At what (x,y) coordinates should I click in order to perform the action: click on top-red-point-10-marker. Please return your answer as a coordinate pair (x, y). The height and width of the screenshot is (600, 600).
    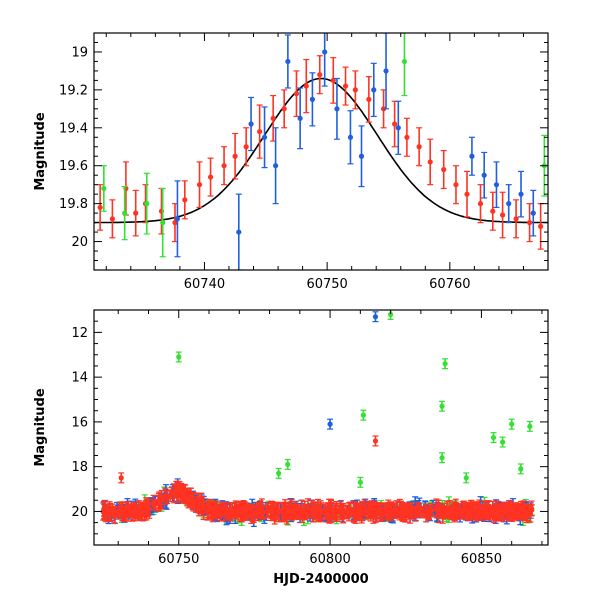
    Looking at the image, I should click on (224, 166).